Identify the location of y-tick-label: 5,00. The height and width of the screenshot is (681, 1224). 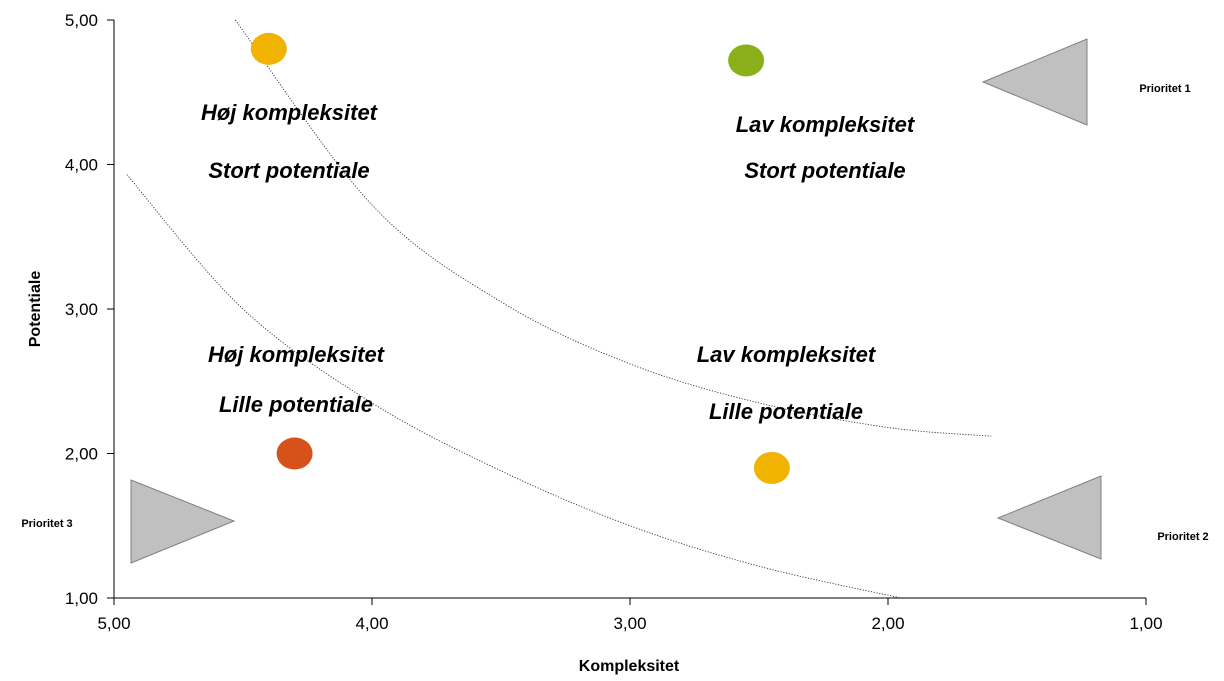
(81, 20).